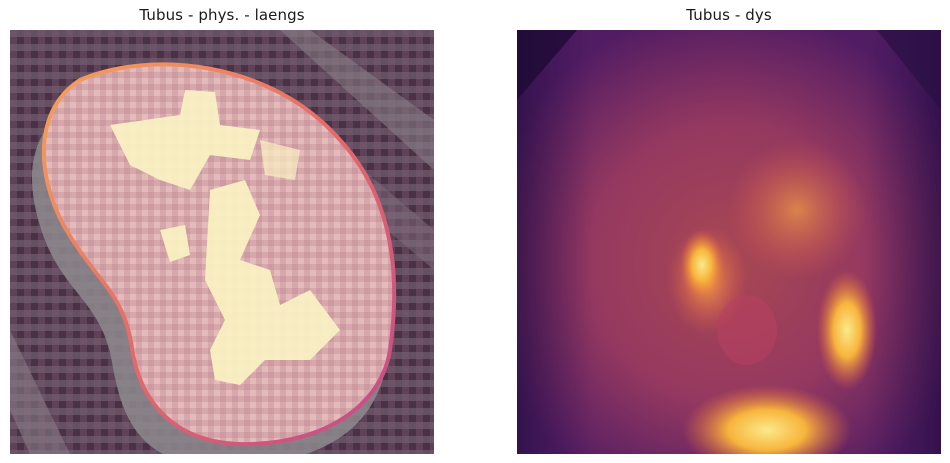  Describe the element at coordinates (772, 297) in the screenshot. I see `heatmap-hotspots` at that location.